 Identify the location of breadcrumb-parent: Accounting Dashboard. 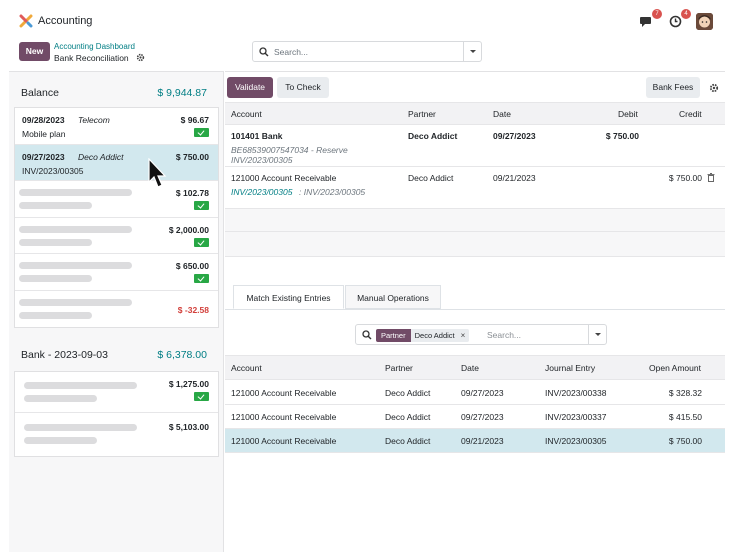
(94, 46).